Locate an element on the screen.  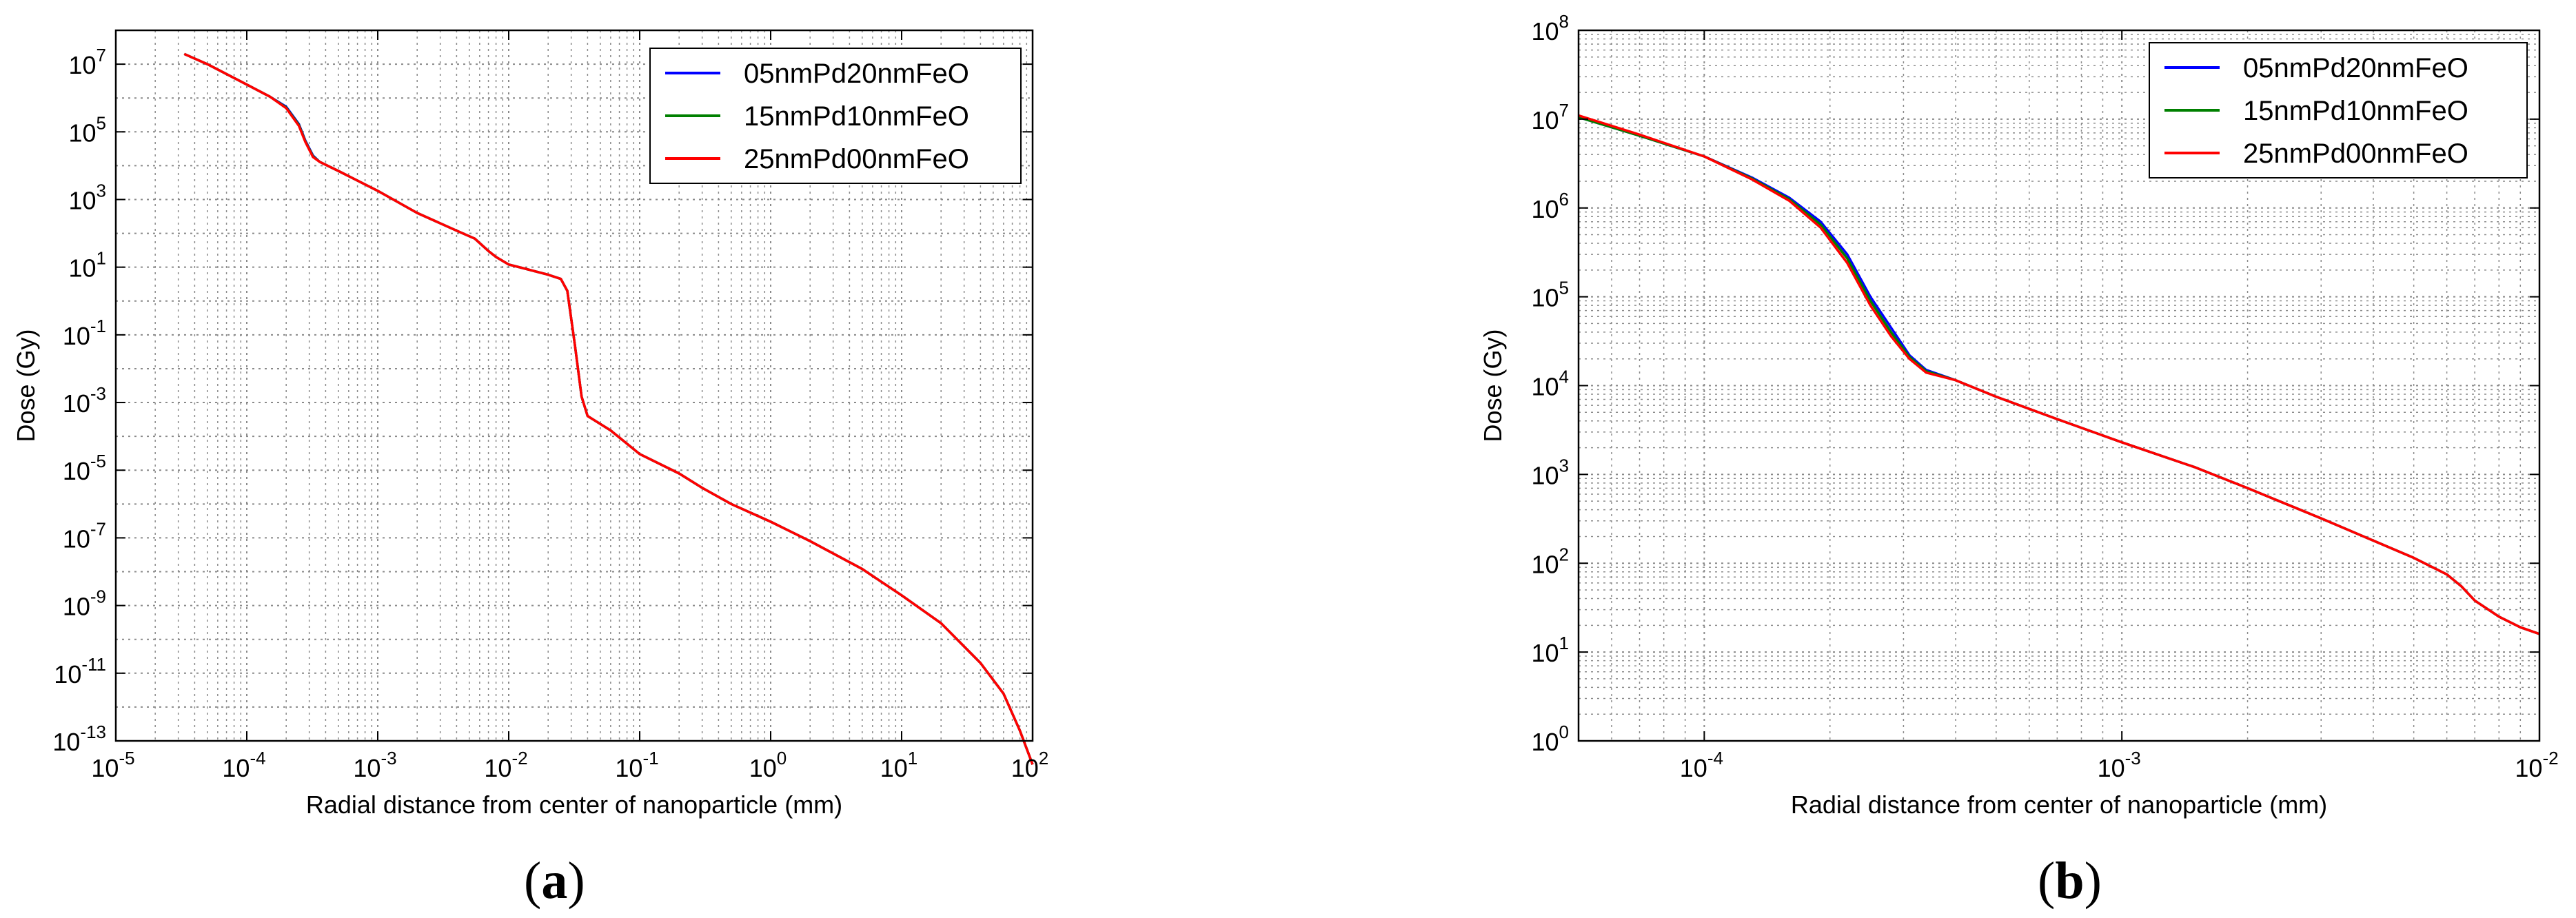
x-tick-label: 10² is located at coordinates (1030, 765).